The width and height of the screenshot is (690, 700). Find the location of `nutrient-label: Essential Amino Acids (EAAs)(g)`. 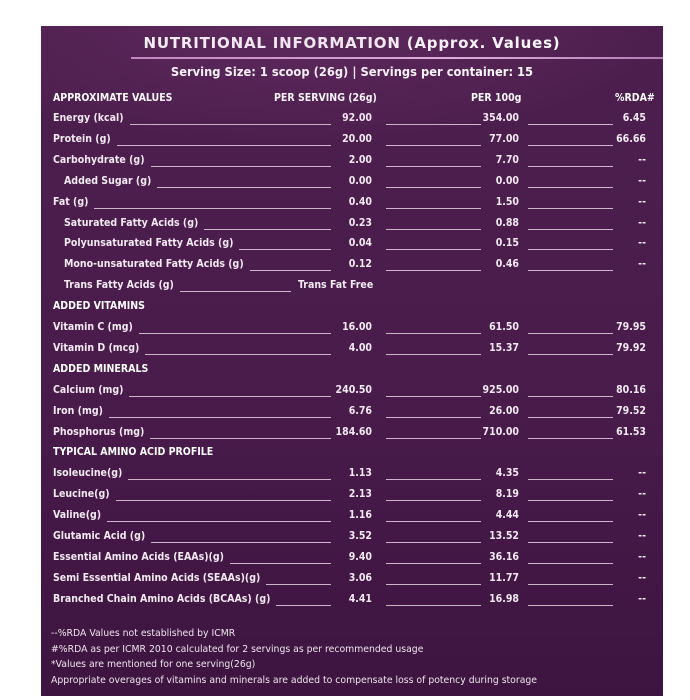

nutrient-label: Essential Amino Acids (EAAs)(g) is located at coordinates (138, 556).